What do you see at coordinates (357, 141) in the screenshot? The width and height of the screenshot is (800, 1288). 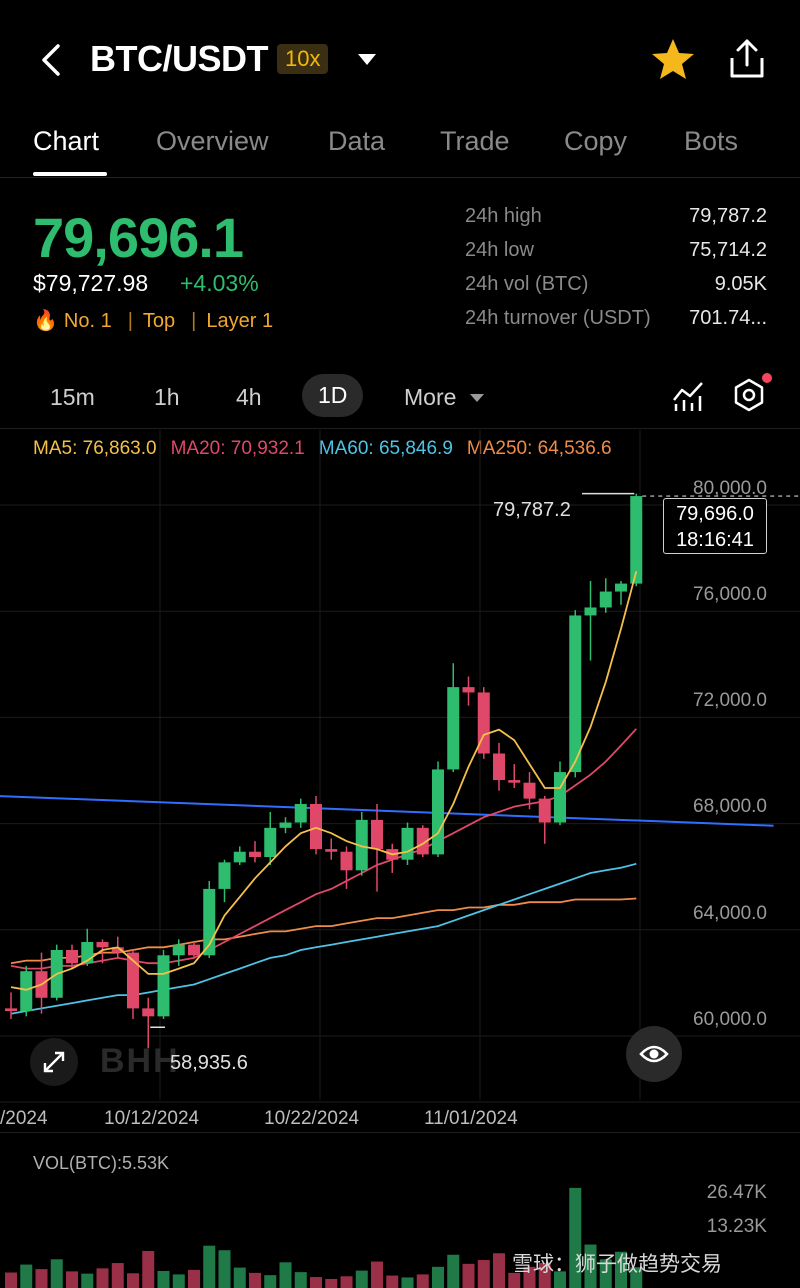 I see `tab-data: Data` at bounding box center [357, 141].